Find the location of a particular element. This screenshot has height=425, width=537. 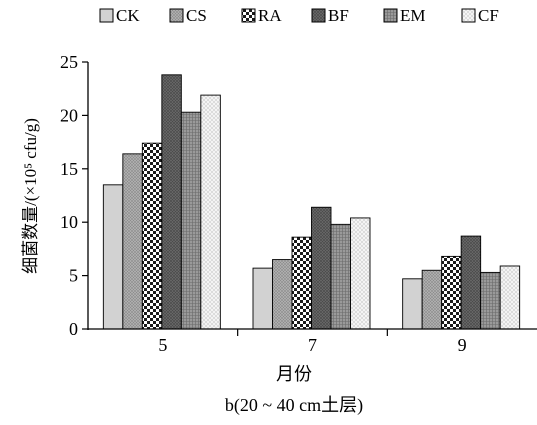

legend-label-ra: RA is located at coordinates (270, 15).